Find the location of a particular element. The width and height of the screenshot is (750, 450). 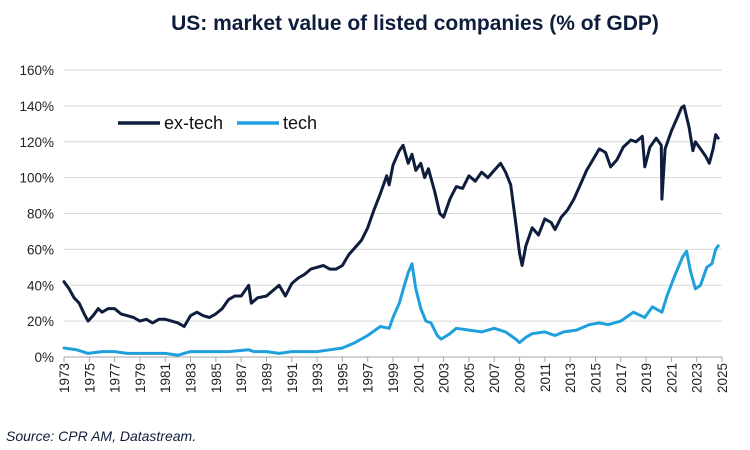

x-tick-label: 2005 is located at coordinates (469, 378).